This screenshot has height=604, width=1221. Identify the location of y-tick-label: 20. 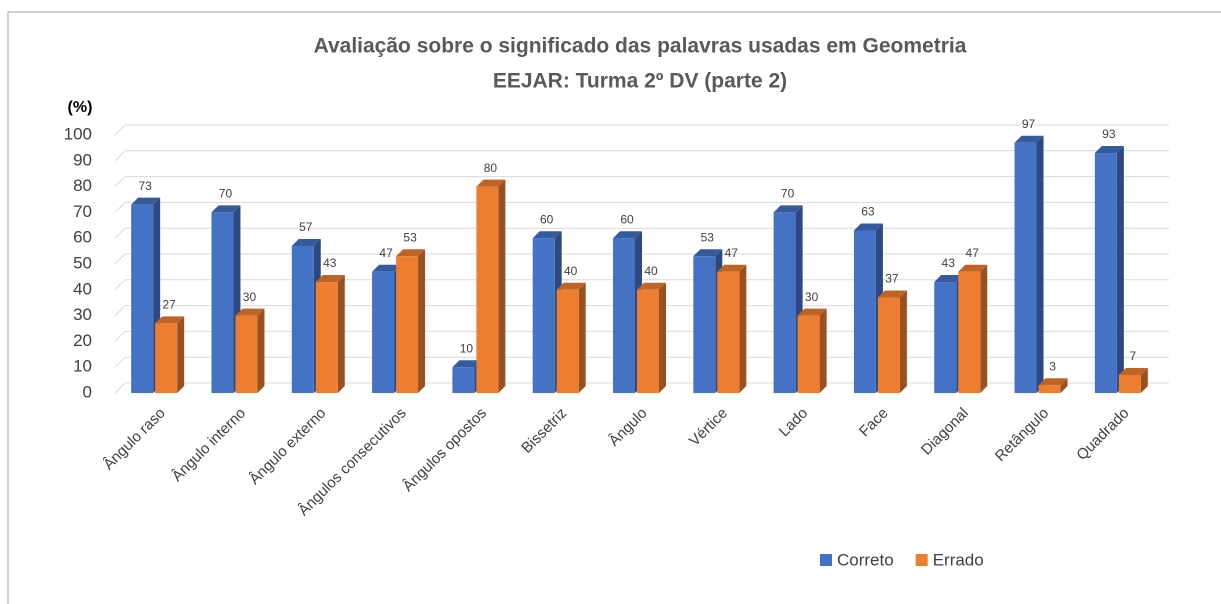
(82, 340).